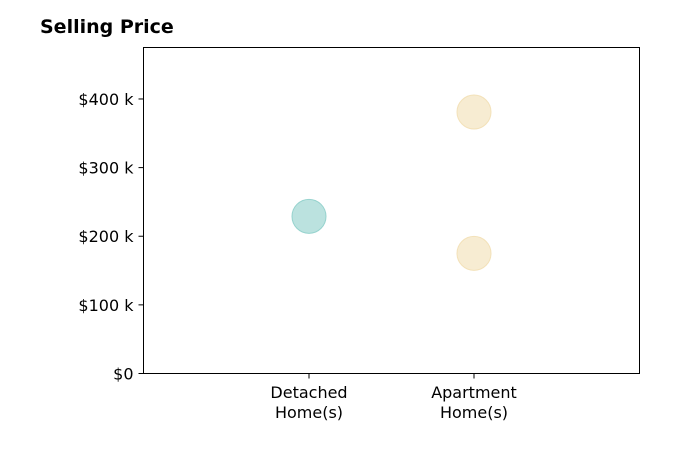  What do you see at coordinates (474, 392) in the screenshot?
I see `x-tick-label-line: Apartment` at bounding box center [474, 392].